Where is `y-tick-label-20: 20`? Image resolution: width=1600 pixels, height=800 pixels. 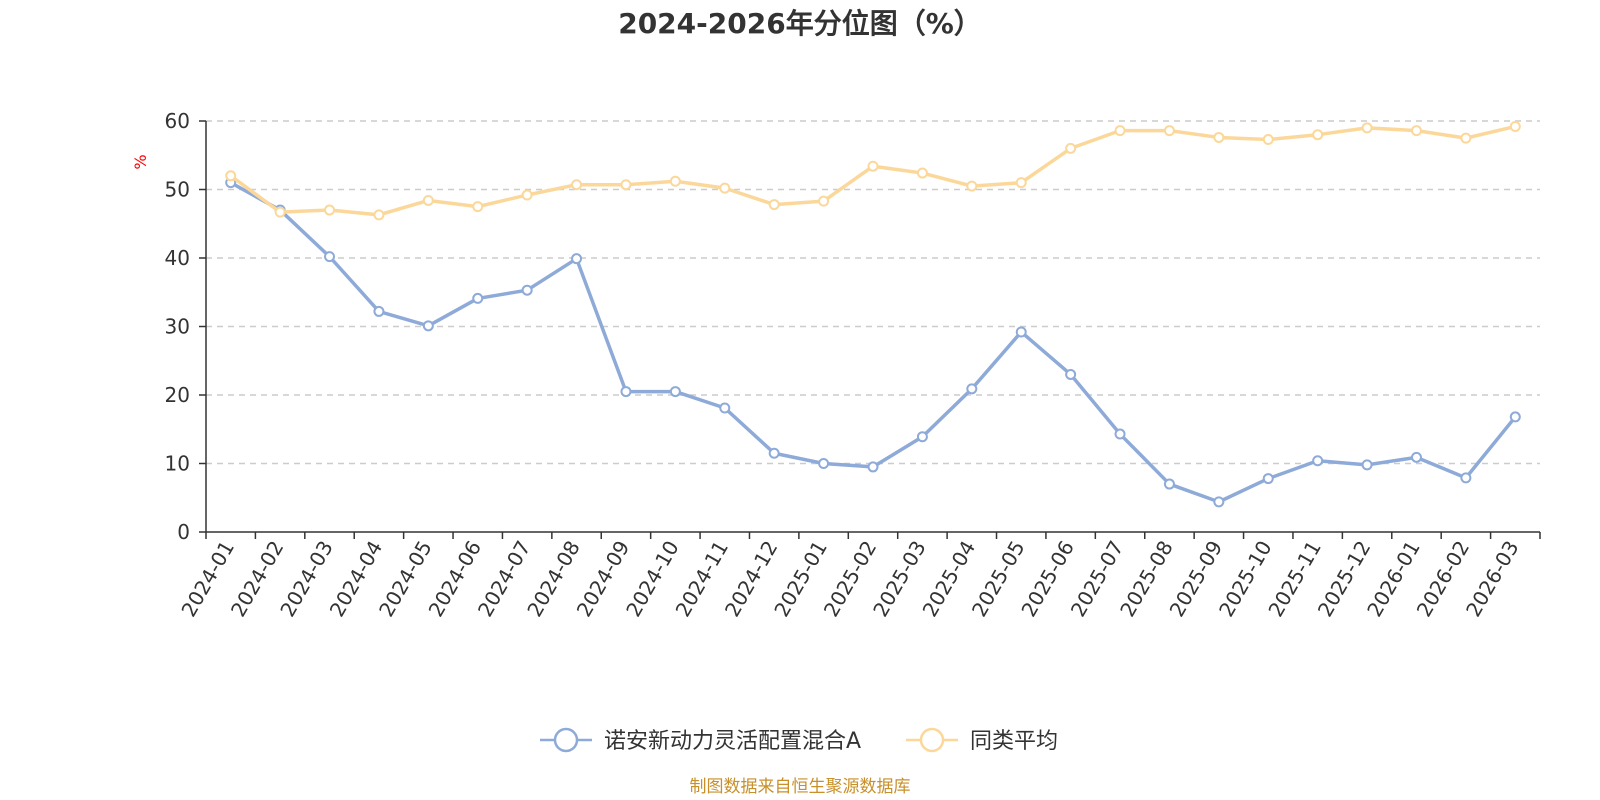 y-tick-label-20: 20 is located at coordinates (177, 395).